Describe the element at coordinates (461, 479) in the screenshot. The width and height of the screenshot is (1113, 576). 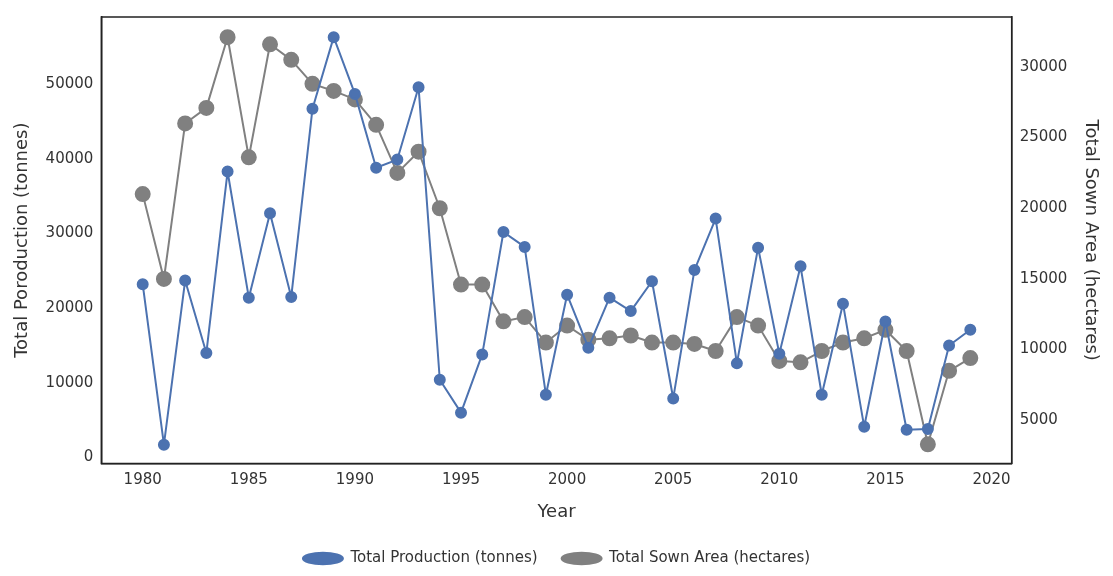
I see `x-tick-label: 1995` at that location.